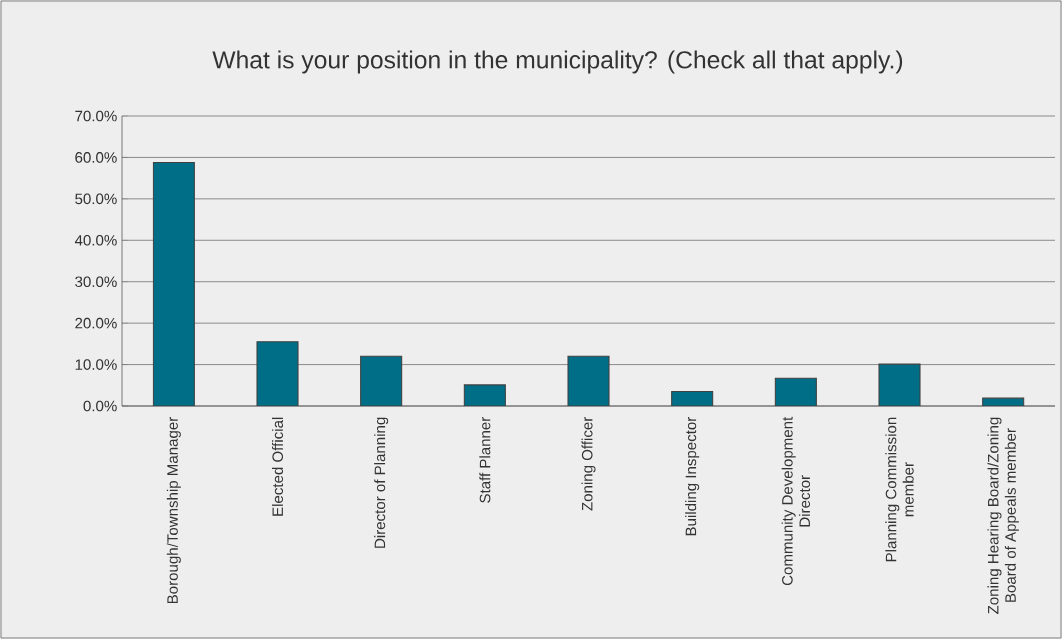 This screenshot has height=639, width=1062. Describe the element at coordinates (96, 199) in the screenshot. I see `y-tick-label: 50.0%` at that location.